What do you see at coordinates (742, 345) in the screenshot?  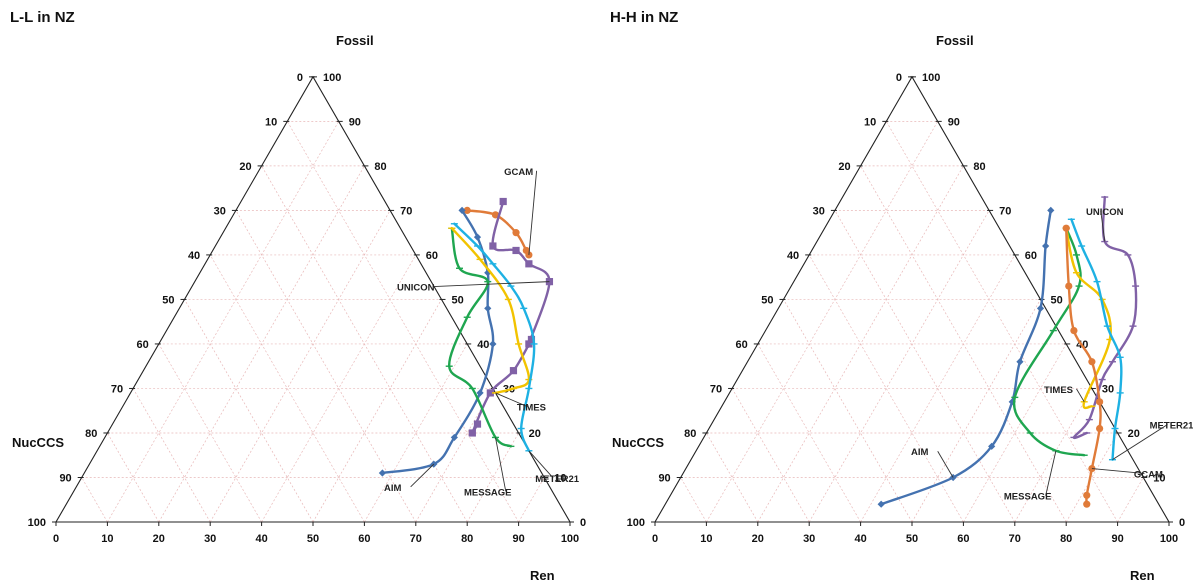 I see `tick-label-nuc: 60` at bounding box center [742, 345].